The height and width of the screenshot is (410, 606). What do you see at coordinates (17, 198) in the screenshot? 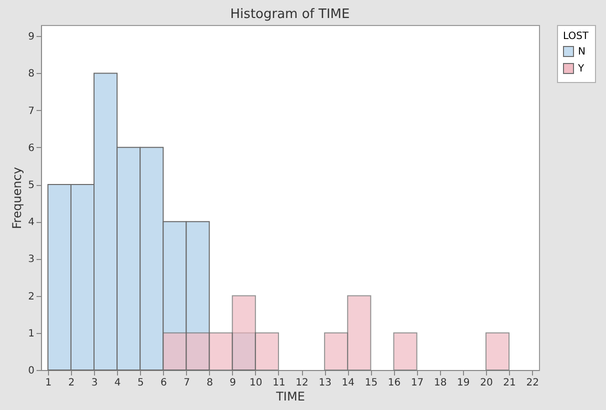
I see `y-axis-title: Frequency` at bounding box center [17, 198].